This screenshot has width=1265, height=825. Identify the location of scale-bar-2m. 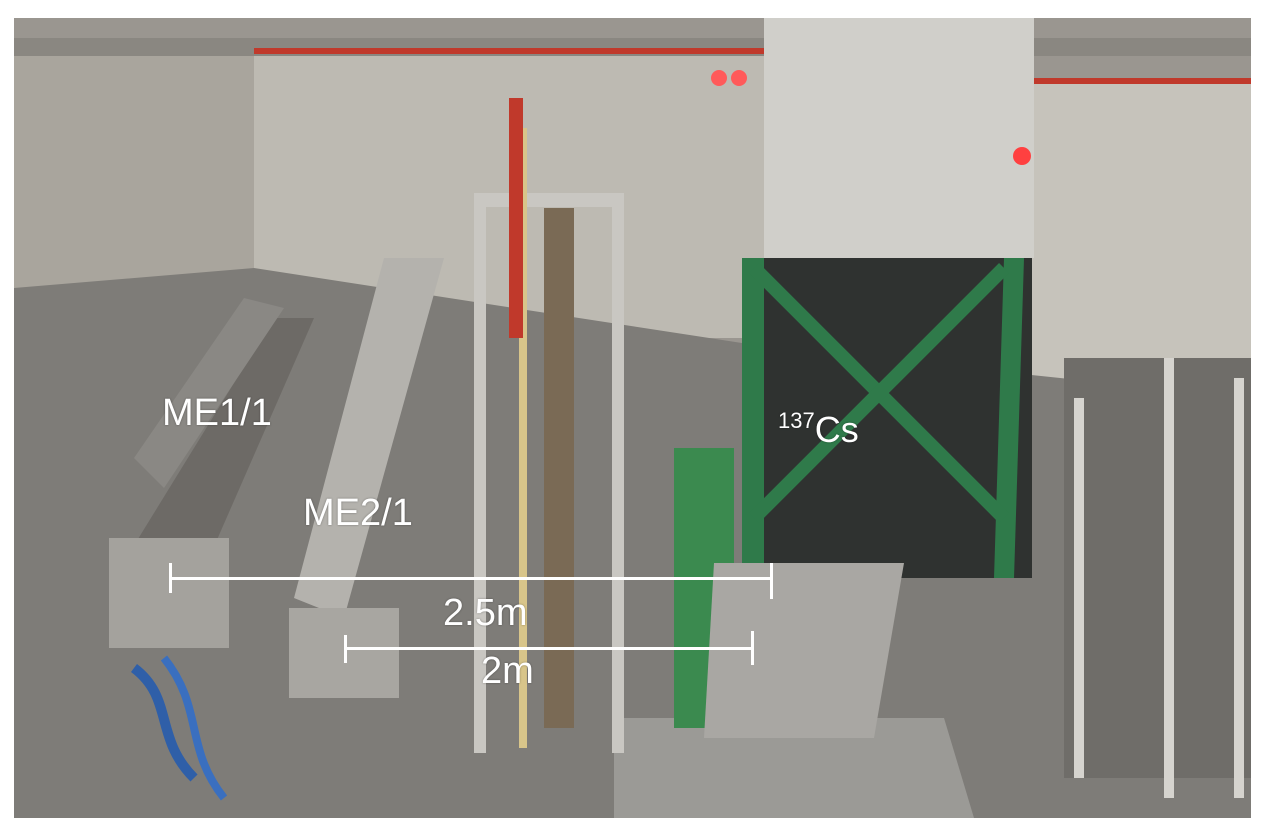
(549, 648).